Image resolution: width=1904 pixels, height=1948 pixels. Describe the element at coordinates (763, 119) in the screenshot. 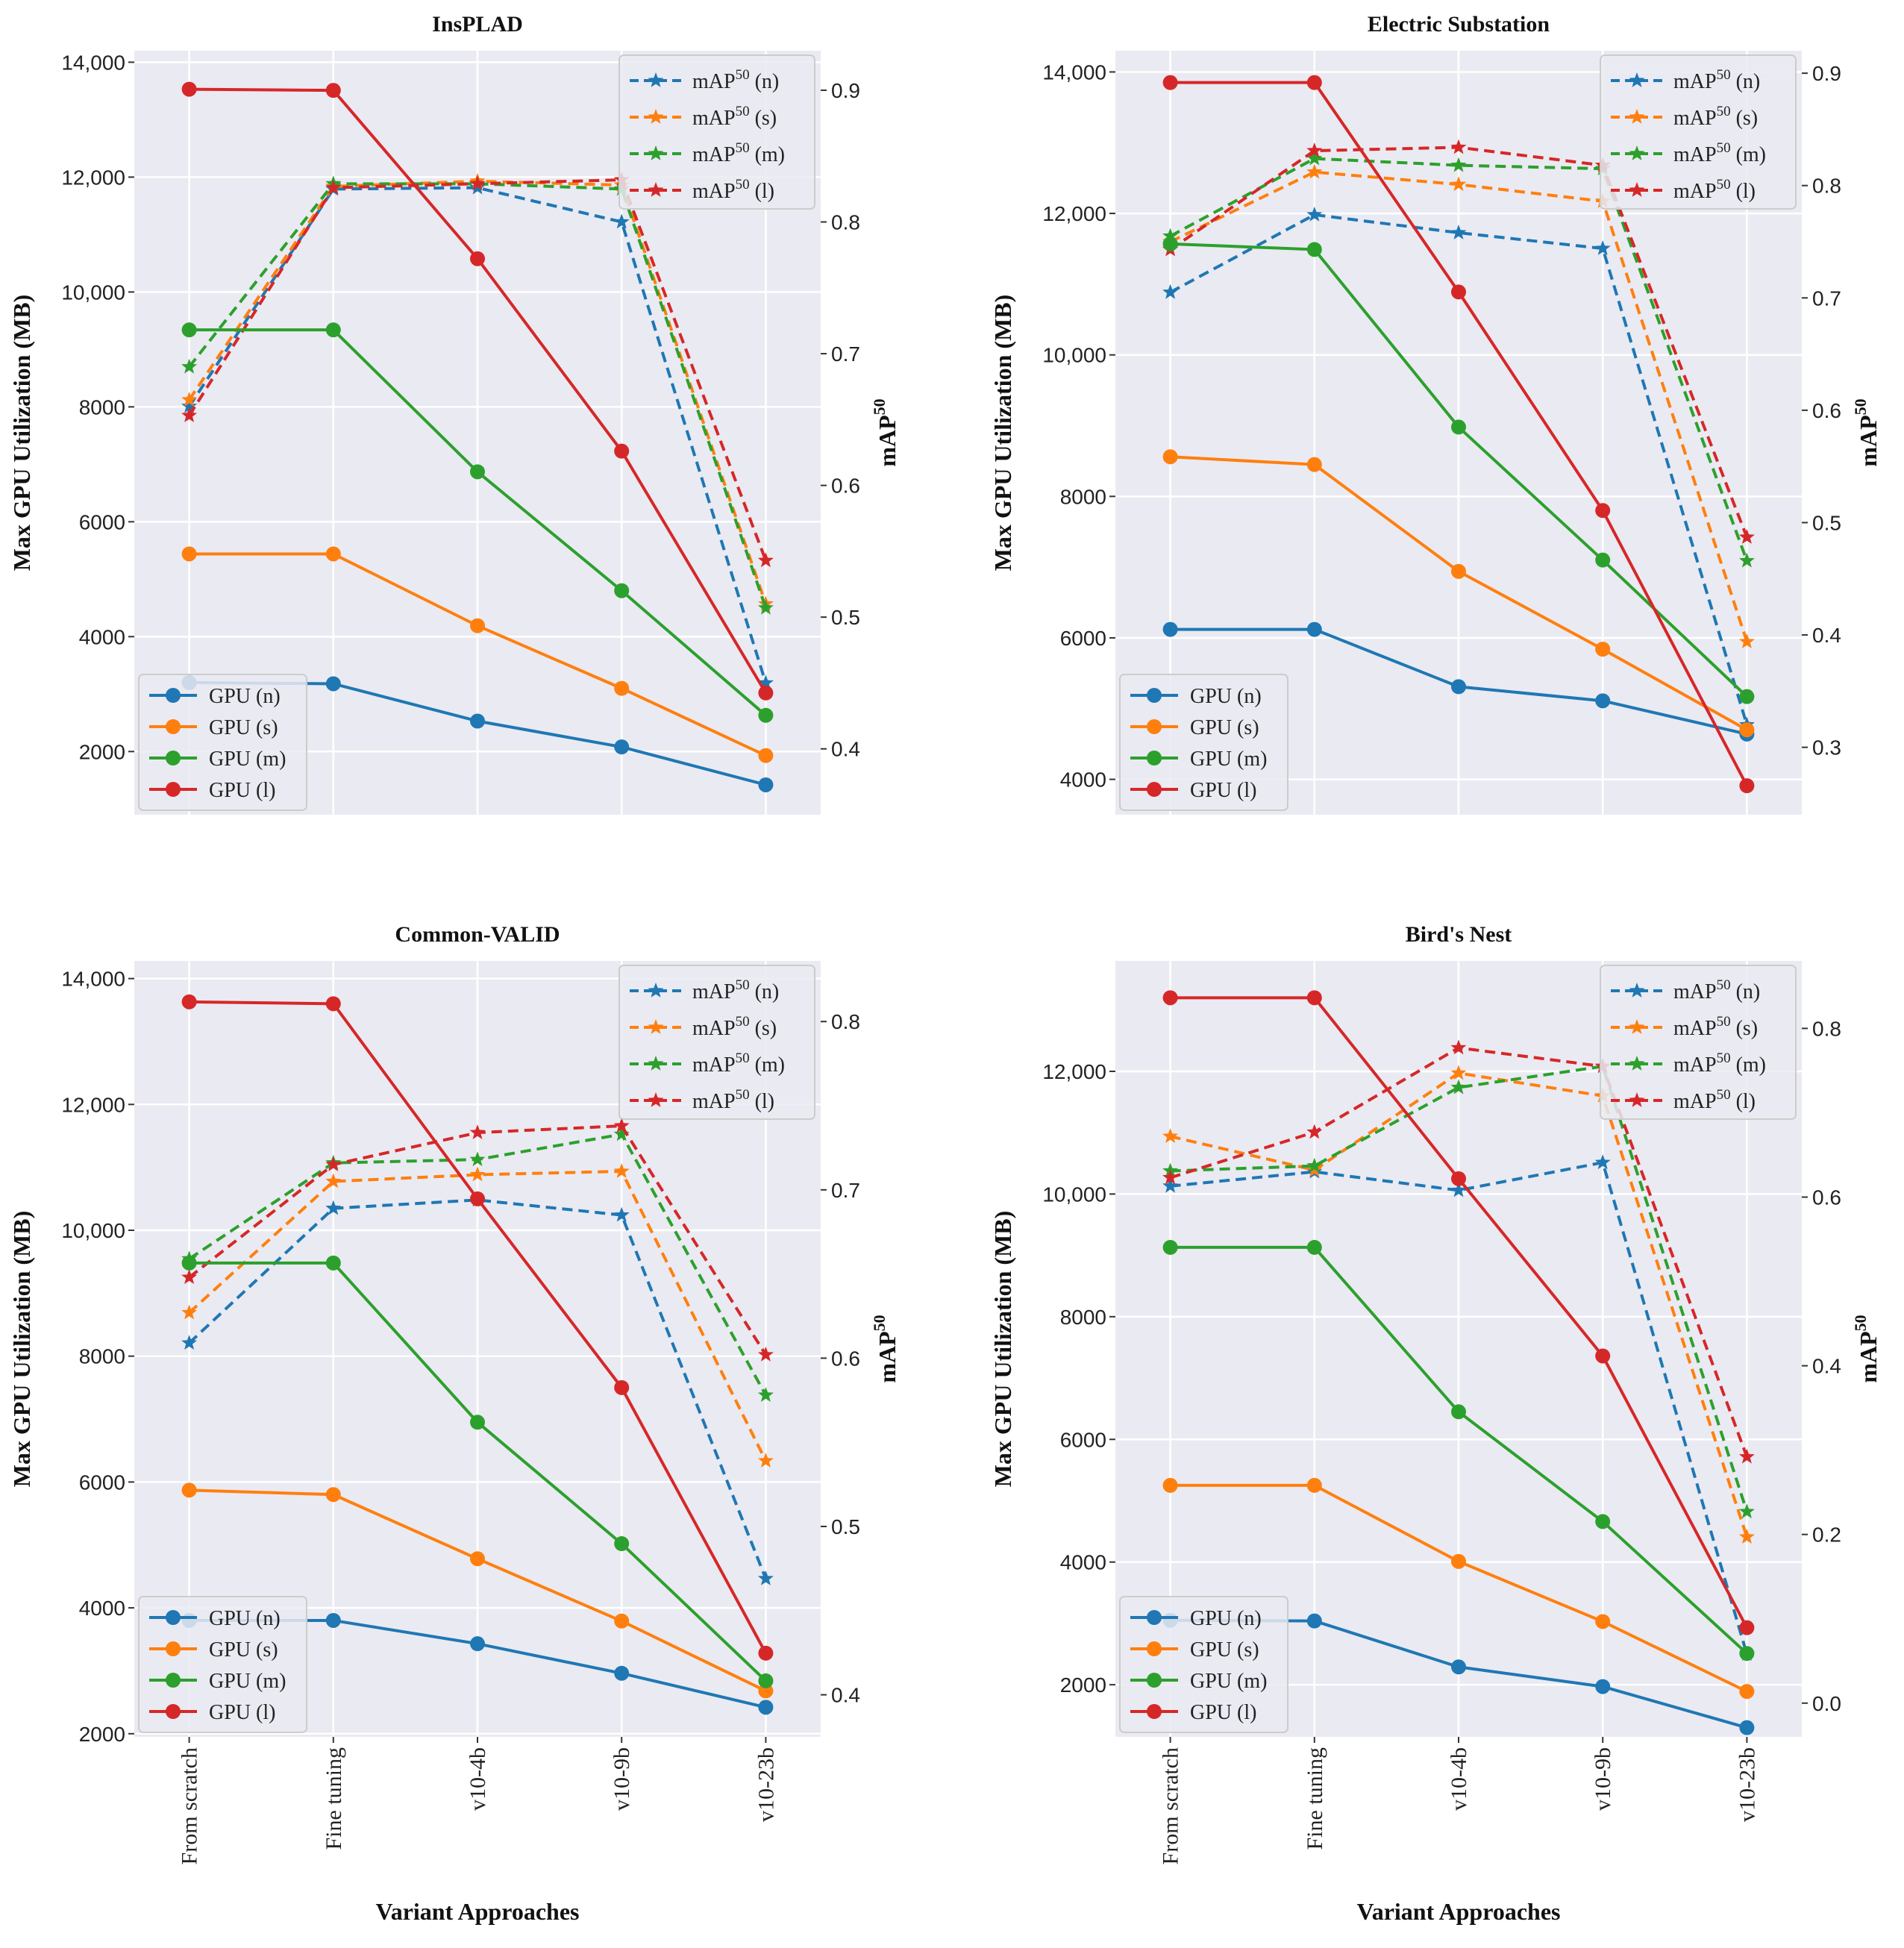

I see `legend-map-label-suffix: (s)` at that location.